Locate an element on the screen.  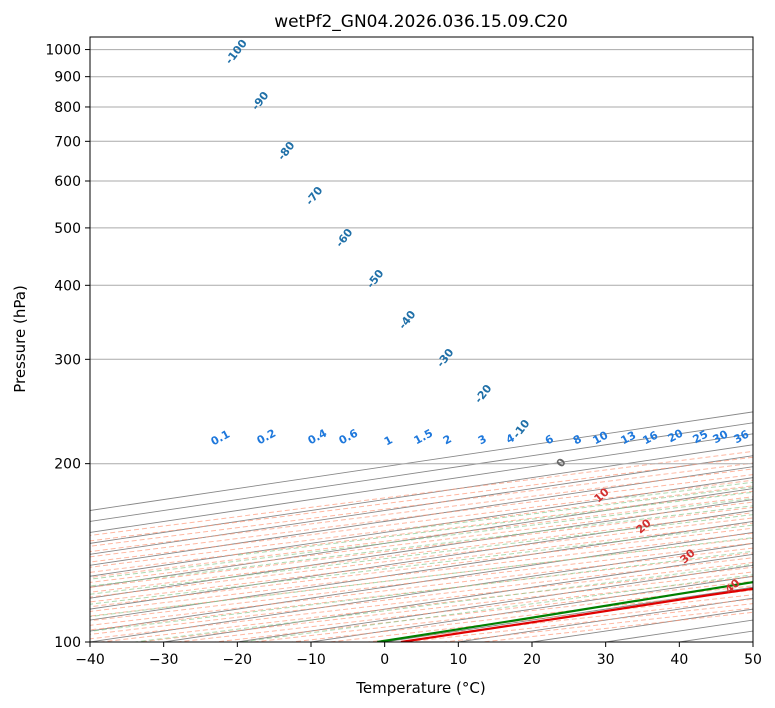
chart-title: wetPf2_GN04.2026.036.15.09.C20 is located at coordinates (421, 22).